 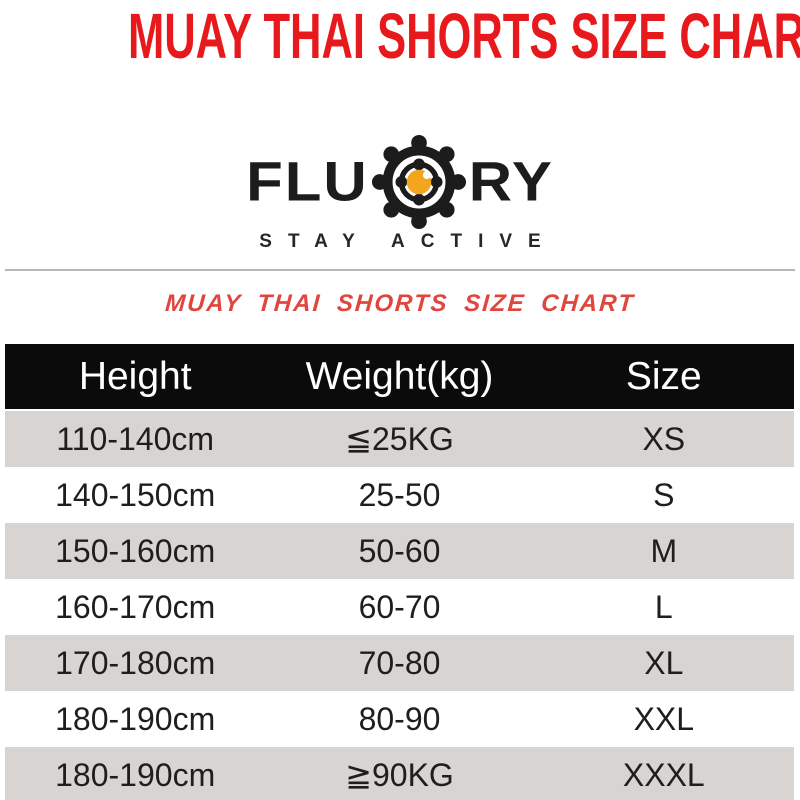 I want to click on page-title: MUAY THAI SHORTS SIZE CHART, so click(x=464, y=36).